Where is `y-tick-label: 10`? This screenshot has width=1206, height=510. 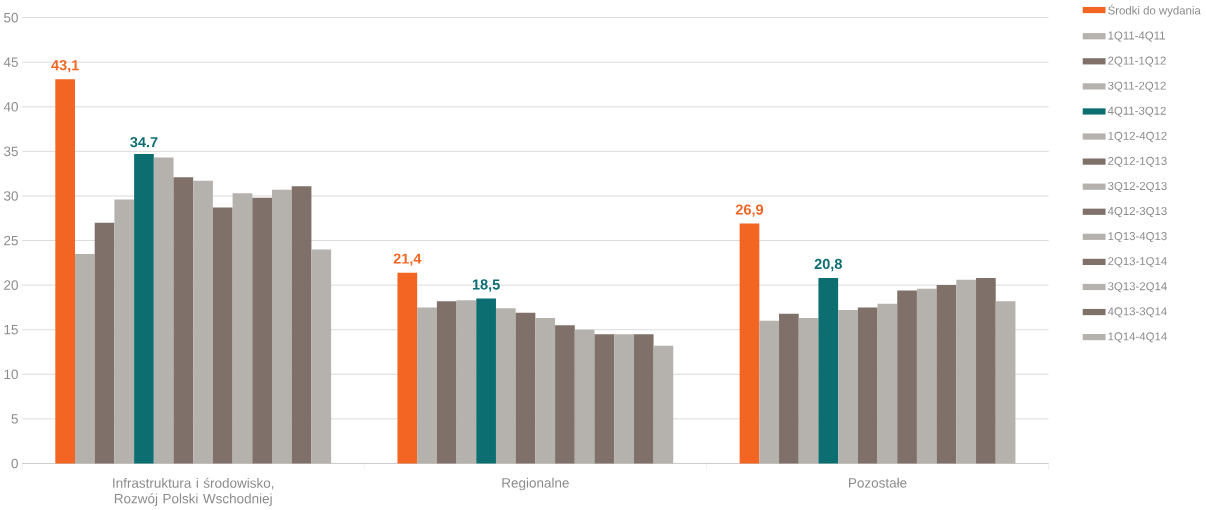
y-tick-label: 10 is located at coordinates (11, 374).